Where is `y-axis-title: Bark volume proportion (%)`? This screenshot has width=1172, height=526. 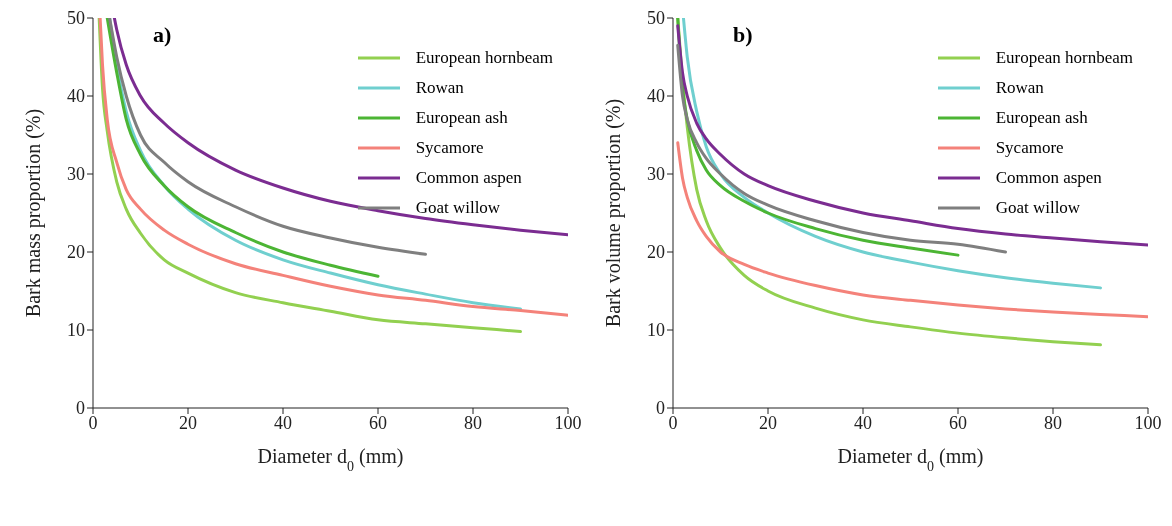
y-axis-title: Bark volume proportion (%) is located at coordinates (613, 213).